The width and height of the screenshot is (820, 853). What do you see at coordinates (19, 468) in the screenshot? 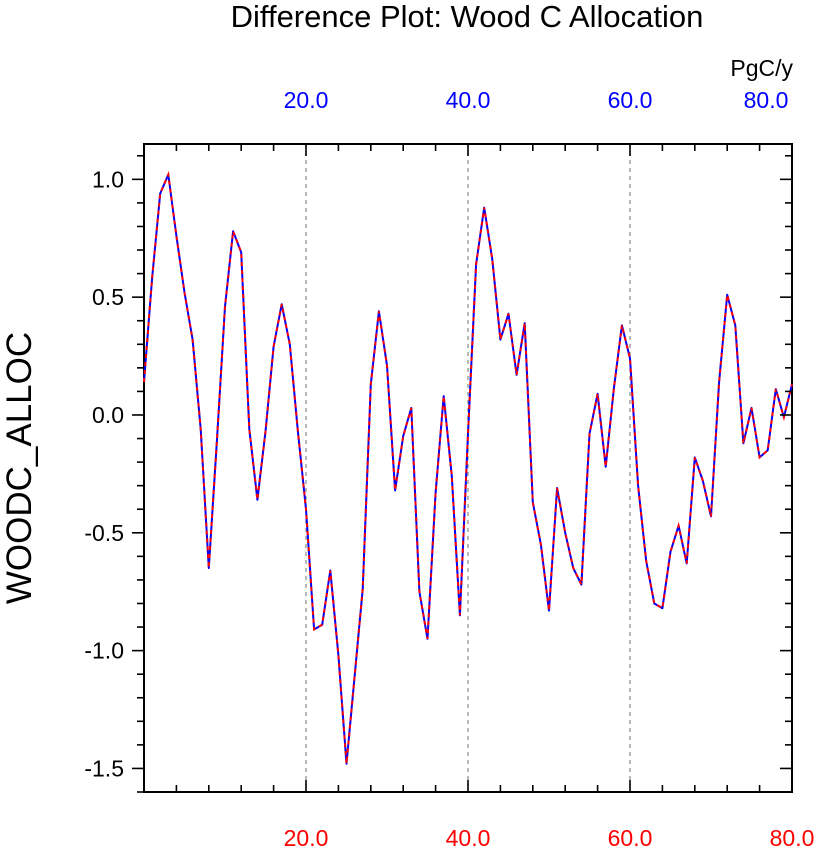
I see `y-axis-label: WOODC_ALLOC` at bounding box center [19, 468].